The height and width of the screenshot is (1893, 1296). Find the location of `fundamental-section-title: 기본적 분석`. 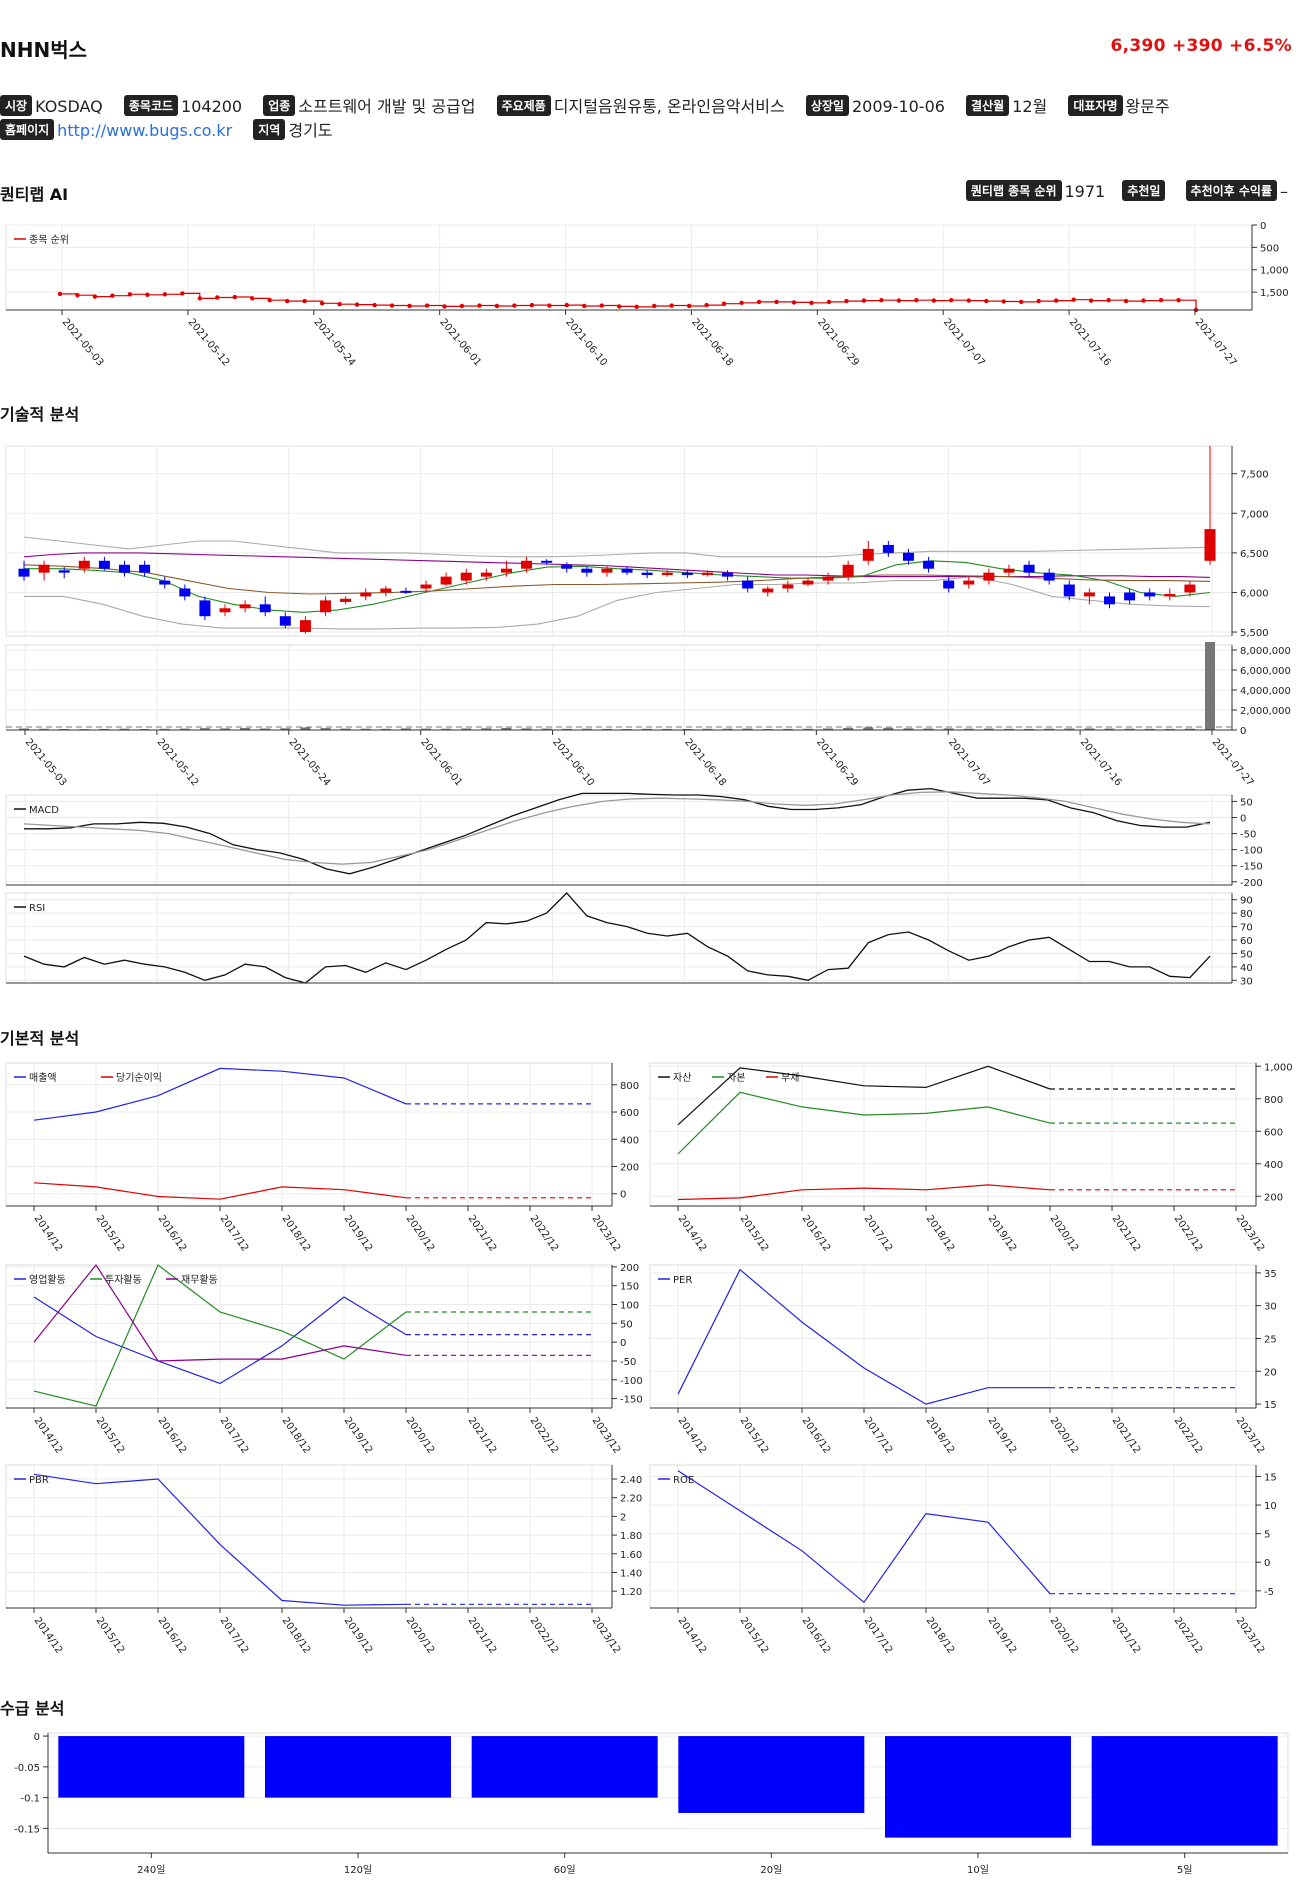

fundamental-section-title: 기본적 분석 is located at coordinates (40, 1038).